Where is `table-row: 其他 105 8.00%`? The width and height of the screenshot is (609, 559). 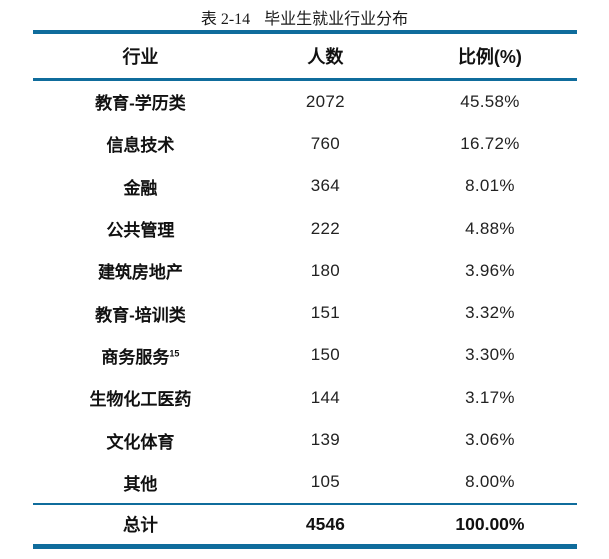 table-row: 其他 105 8.00% is located at coordinates (305, 482).